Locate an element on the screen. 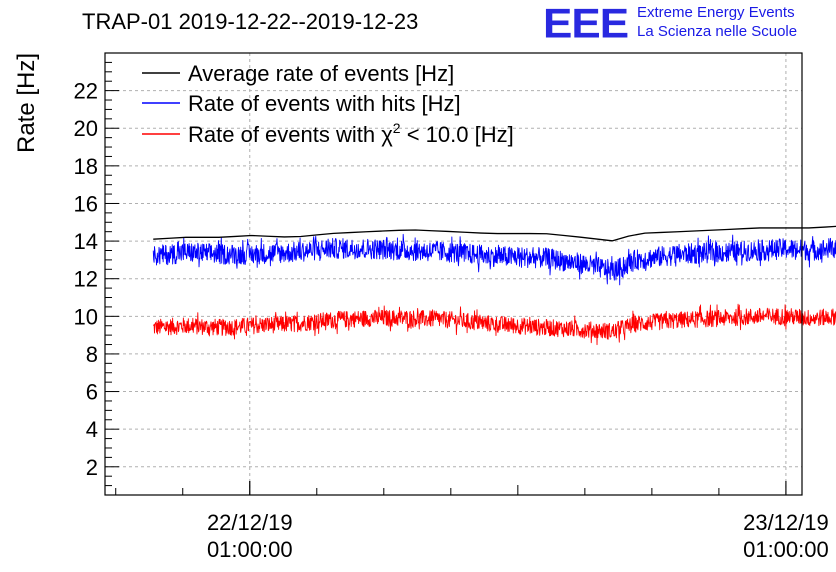 The height and width of the screenshot is (572, 836). y-tick-label: 16 is located at coordinates (86, 203).